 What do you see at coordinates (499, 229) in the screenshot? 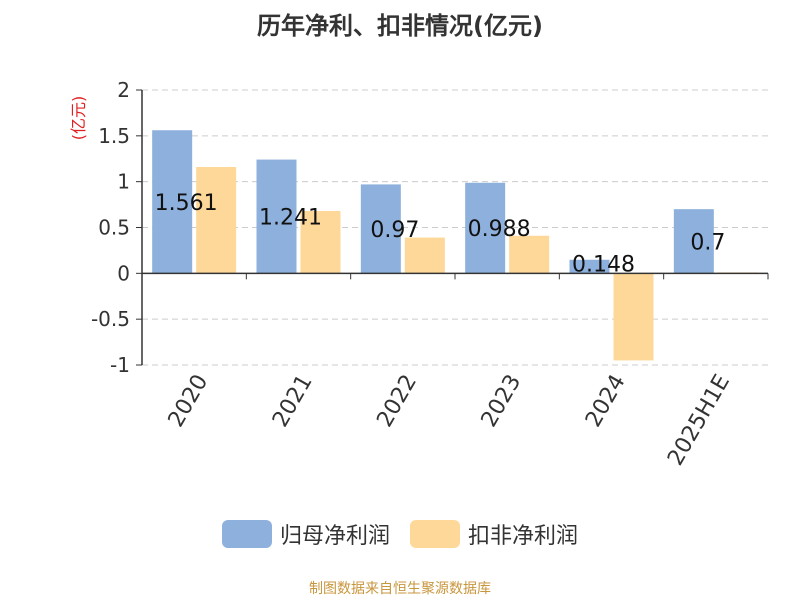
I see `data-label: 0.988` at bounding box center [499, 229].